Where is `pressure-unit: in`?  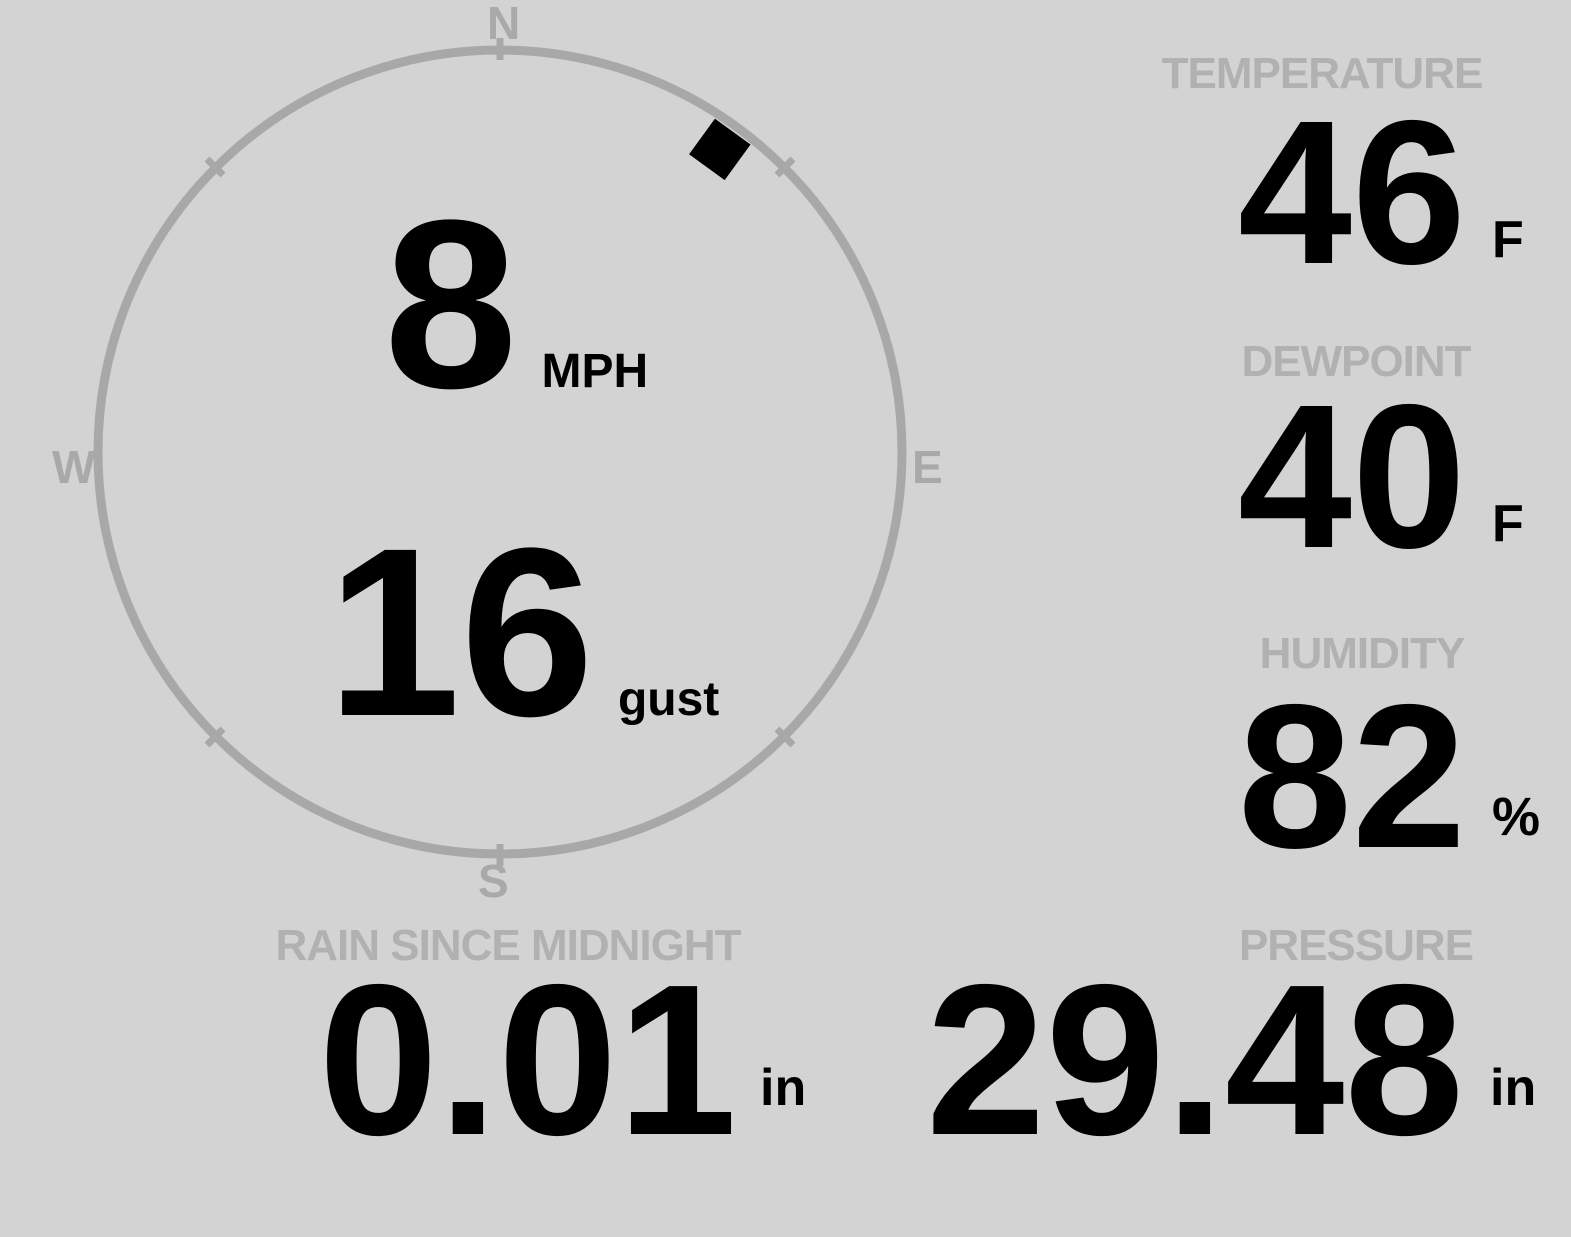 pressure-unit: in is located at coordinates (1513, 1088).